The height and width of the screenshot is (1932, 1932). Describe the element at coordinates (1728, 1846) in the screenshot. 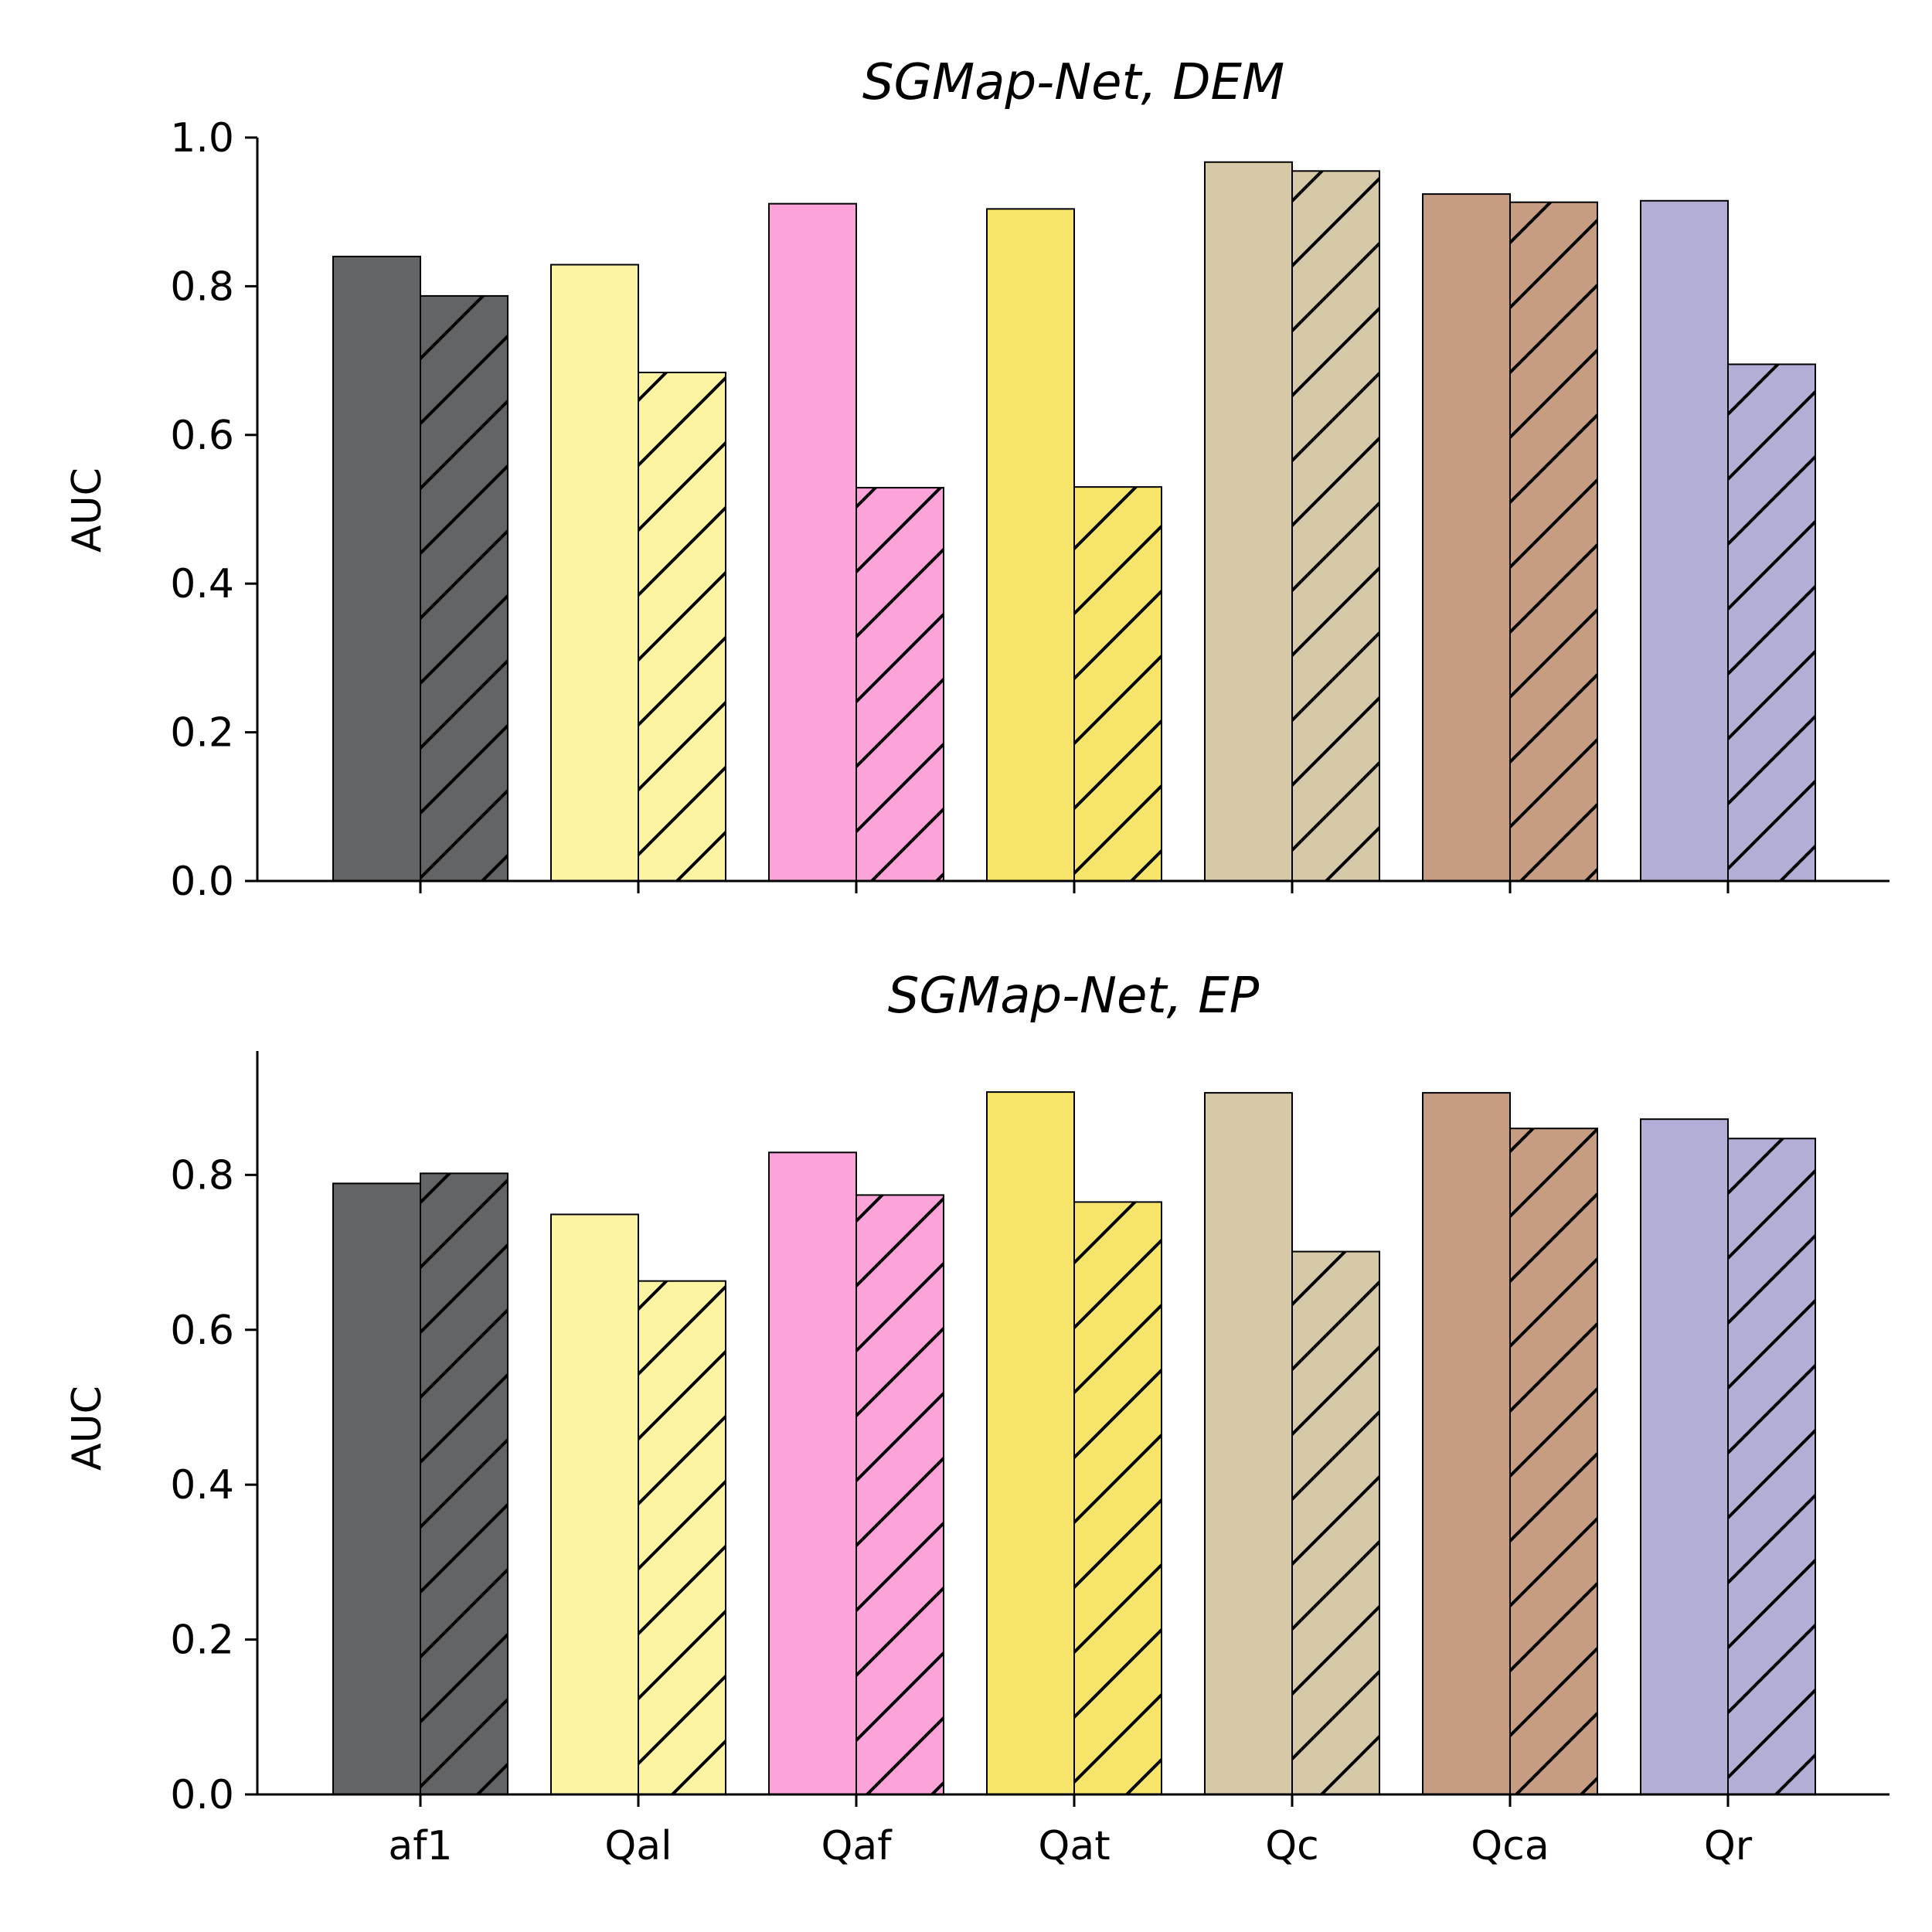

I see `x-tick-label: Qr` at that location.